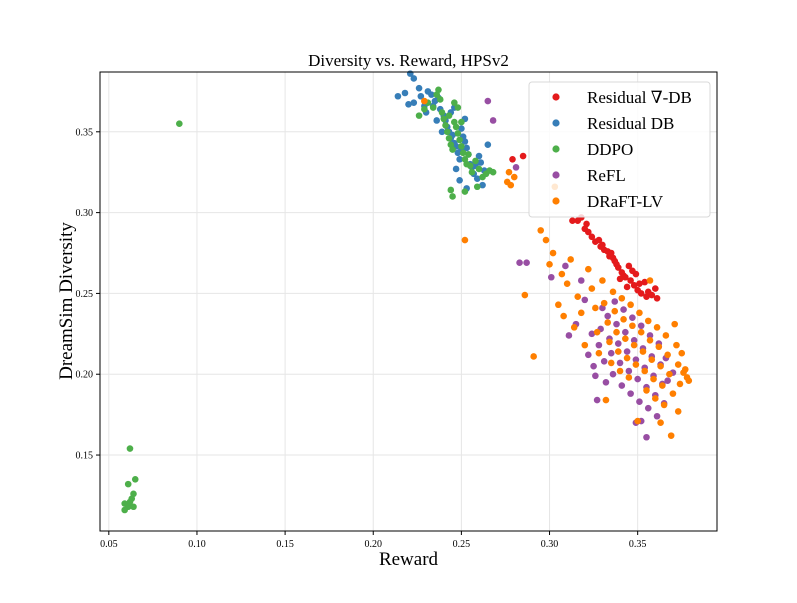 Image resolution: width=797 pixels, height=603 pixels. I want to click on legend-items: Residual ∇-DB Residual DB DDPO ReFL DRaFT-LV, so click(622, 149).